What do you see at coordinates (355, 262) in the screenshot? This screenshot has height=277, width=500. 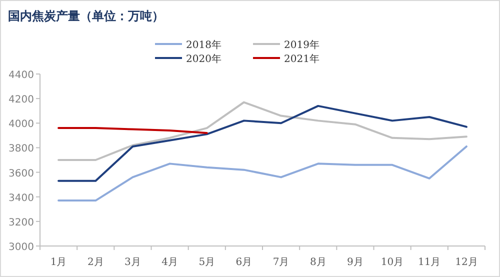 I see `x-tick-label: 9月` at bounding box center [355, 262].